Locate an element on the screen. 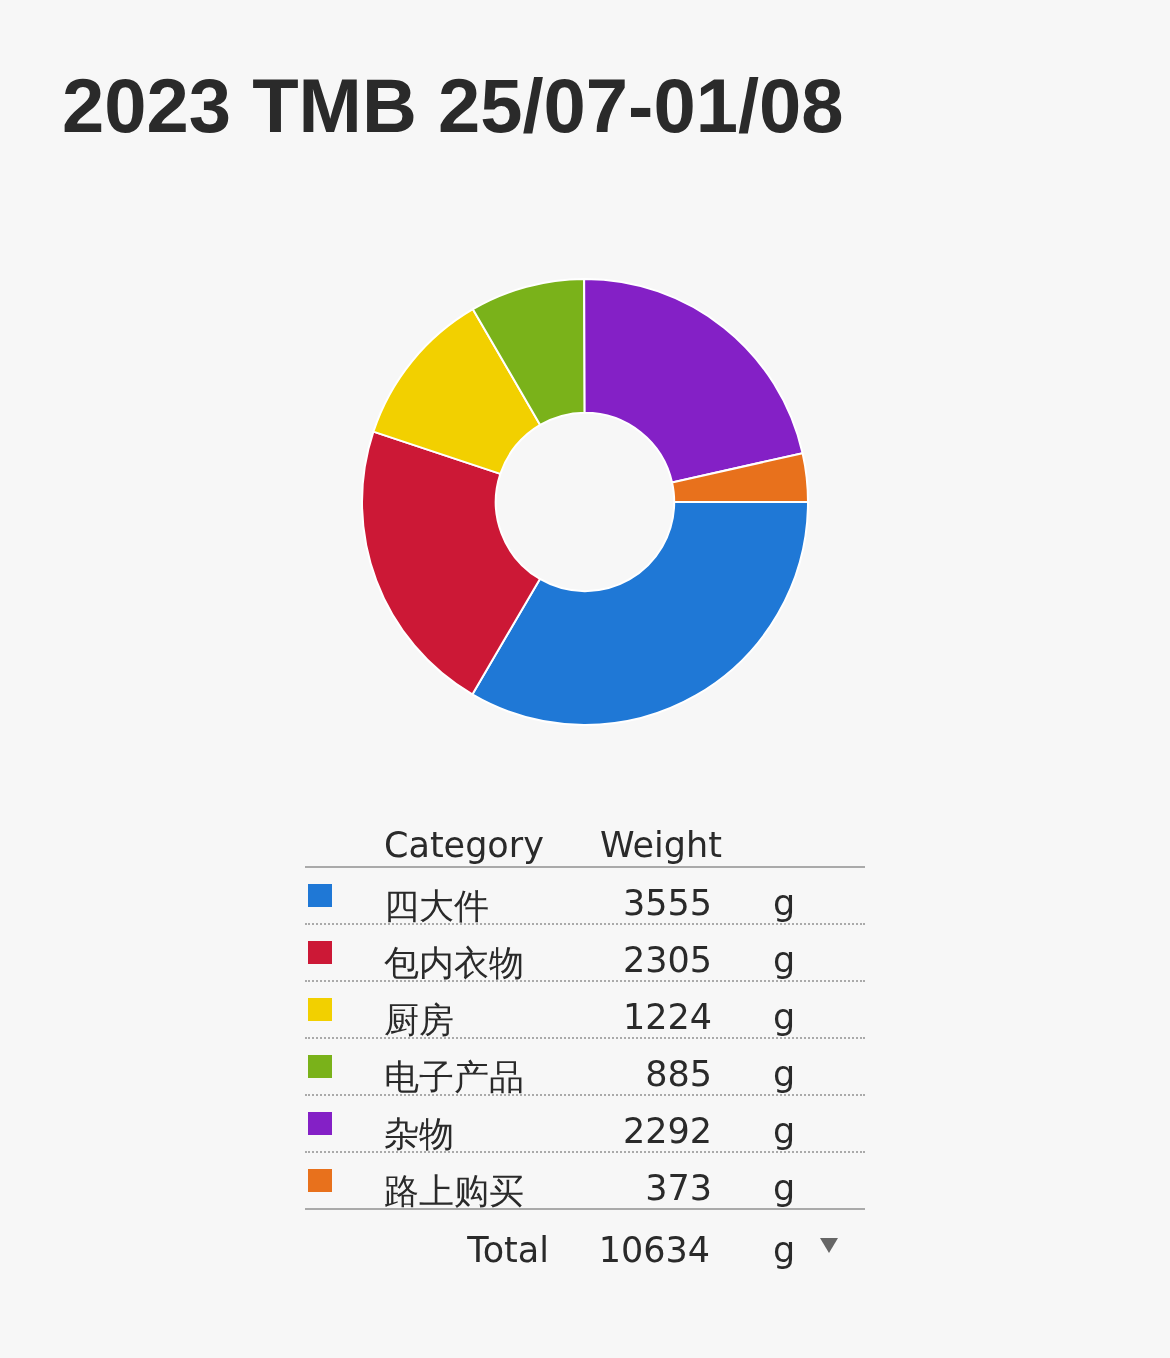  text: Weight is located at coordinates (661, 845).